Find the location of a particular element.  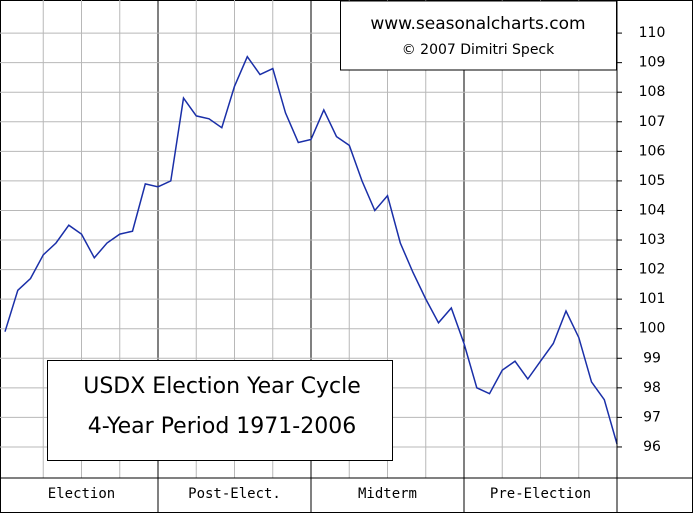

y-tick-label: 97 is located at coordinates (652, 417).